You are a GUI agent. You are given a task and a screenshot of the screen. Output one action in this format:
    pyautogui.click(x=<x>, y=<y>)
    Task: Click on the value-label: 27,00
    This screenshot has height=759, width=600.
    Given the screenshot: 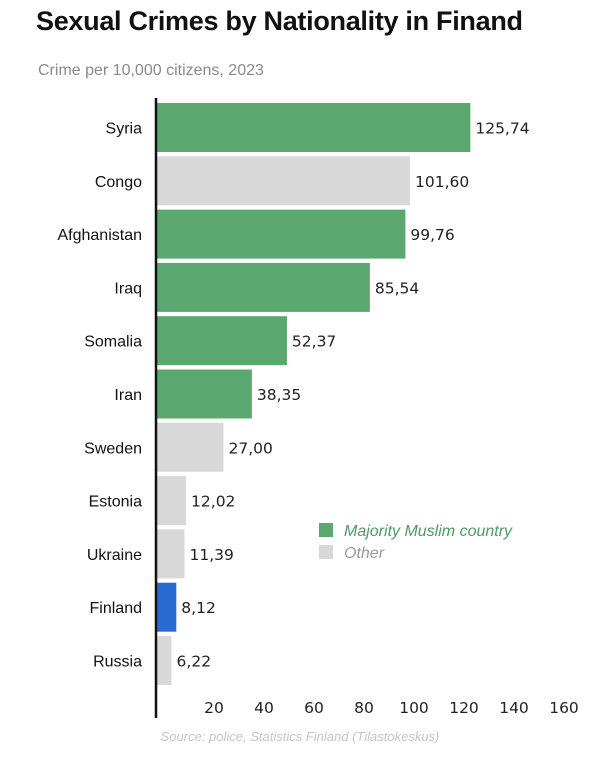 What is the action you would take?
    pyautogui.click(x=251, y=448)
    